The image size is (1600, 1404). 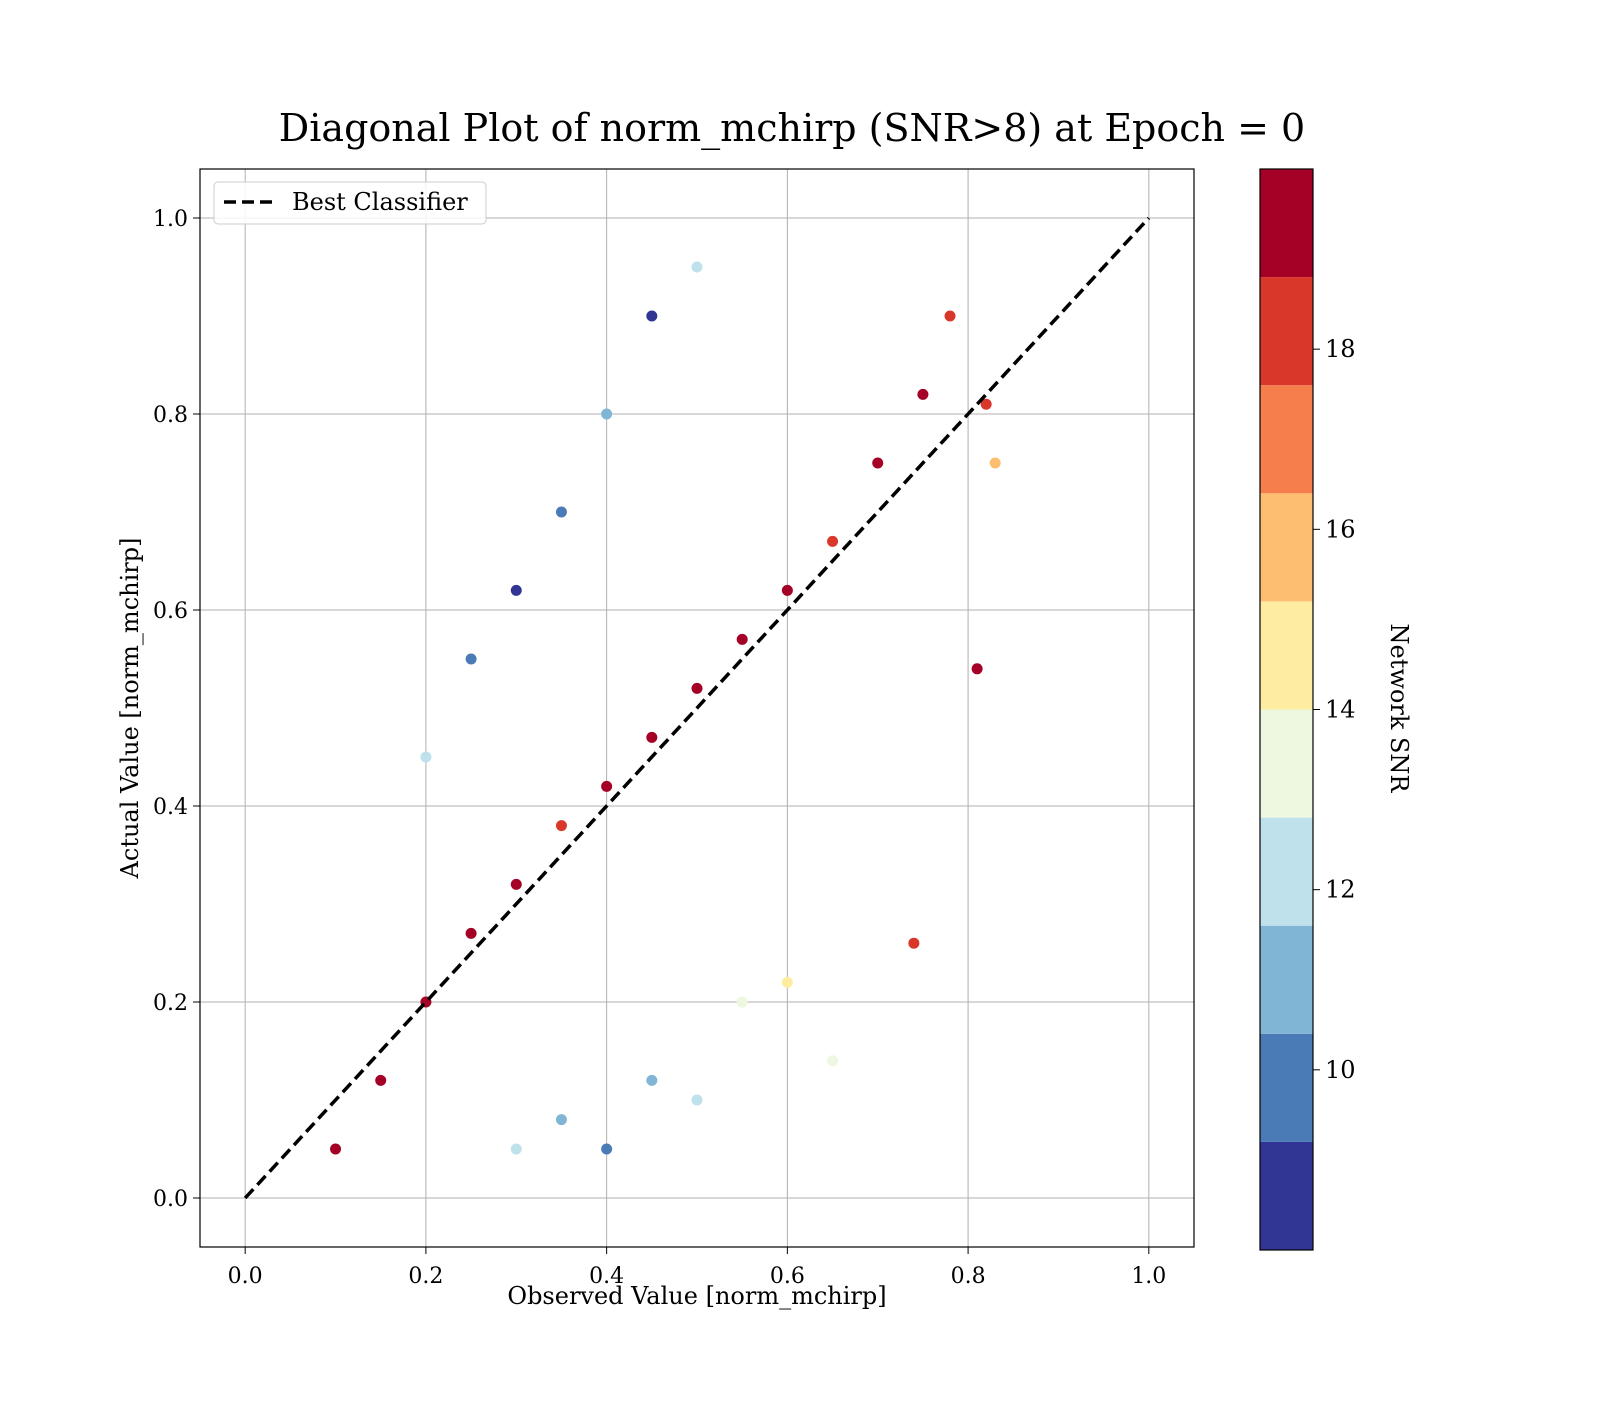 What do you see at coordinates (380, 202) in the screenshot?
I see `legend-label: Best Classifier` at bounding box center [380, 202].